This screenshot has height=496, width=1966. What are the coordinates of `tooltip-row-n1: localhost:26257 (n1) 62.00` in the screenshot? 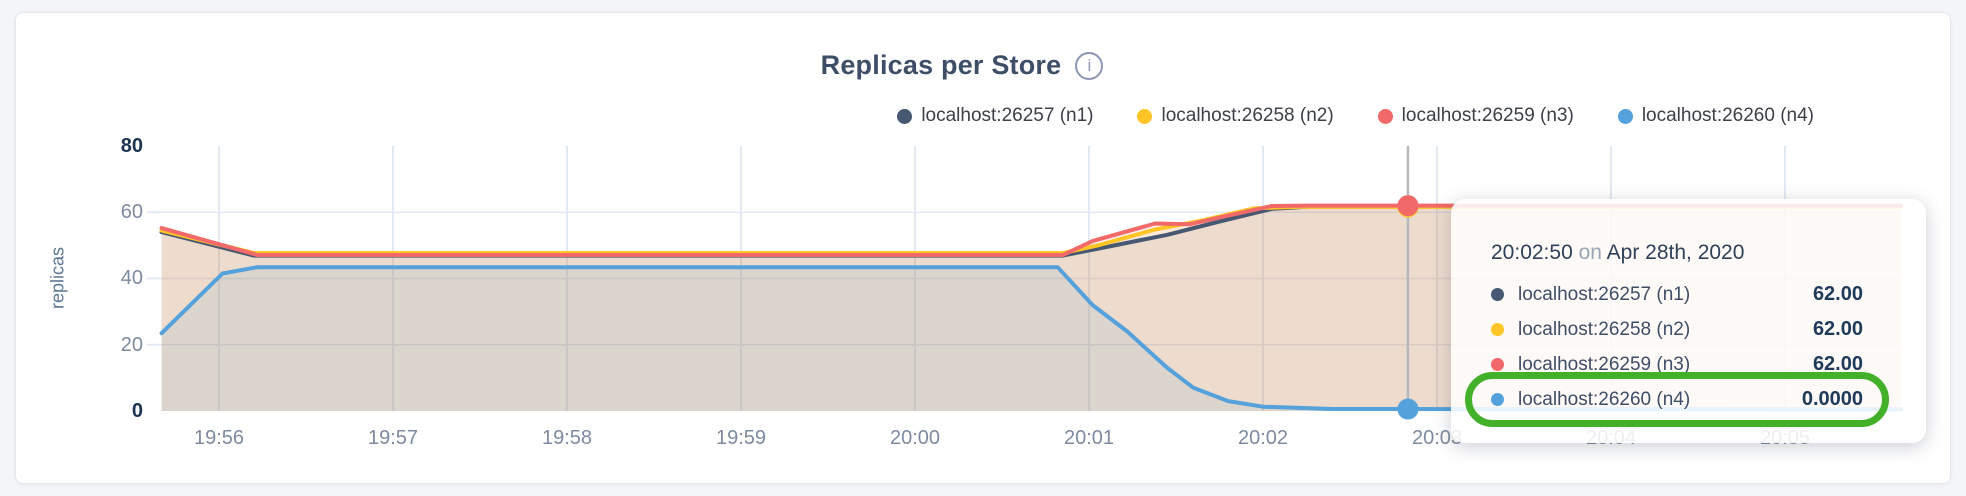 It's located at (1677, 294).